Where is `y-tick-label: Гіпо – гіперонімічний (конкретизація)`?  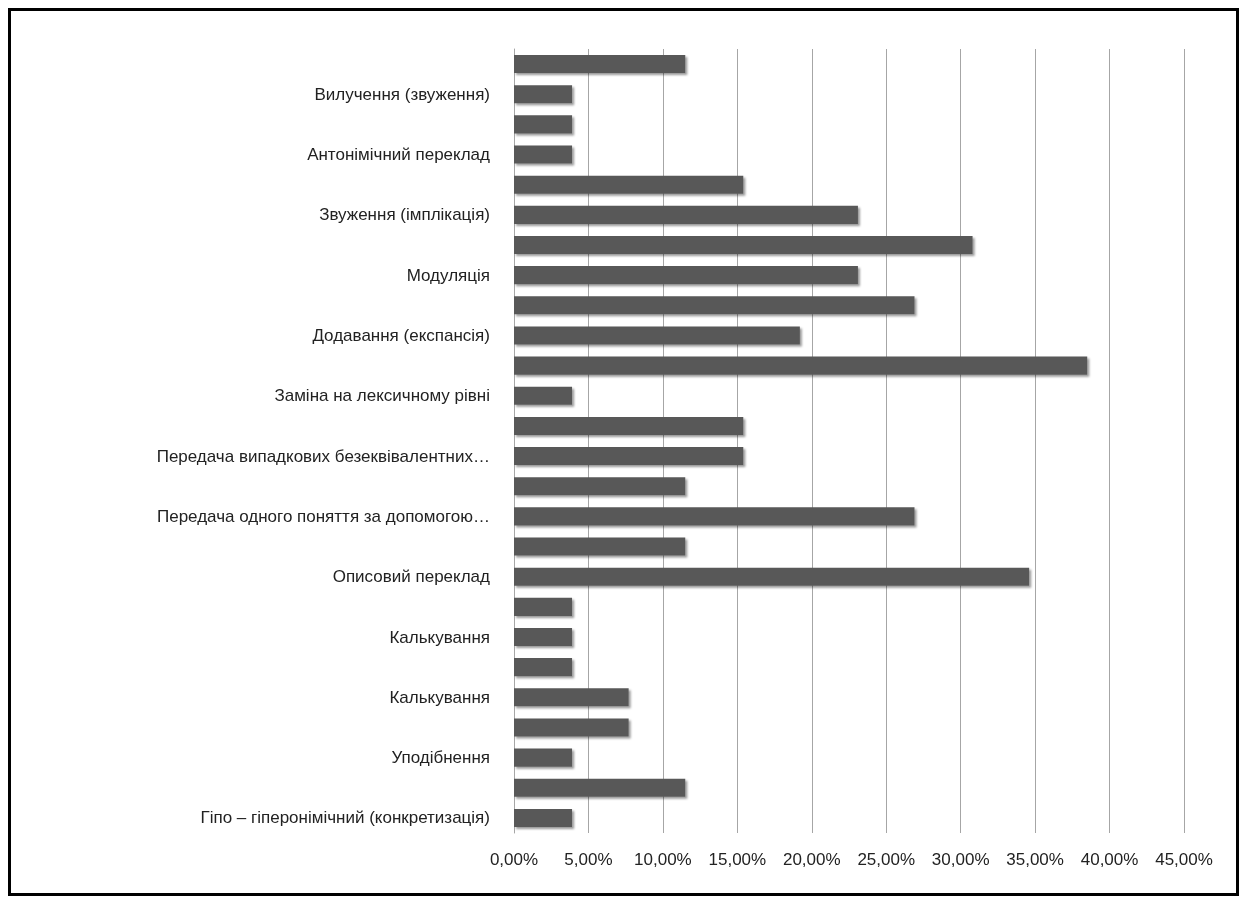 y-tick-label: Гіпо – гіперонімічний (конкретизація) is located at coordinates (345, 818).